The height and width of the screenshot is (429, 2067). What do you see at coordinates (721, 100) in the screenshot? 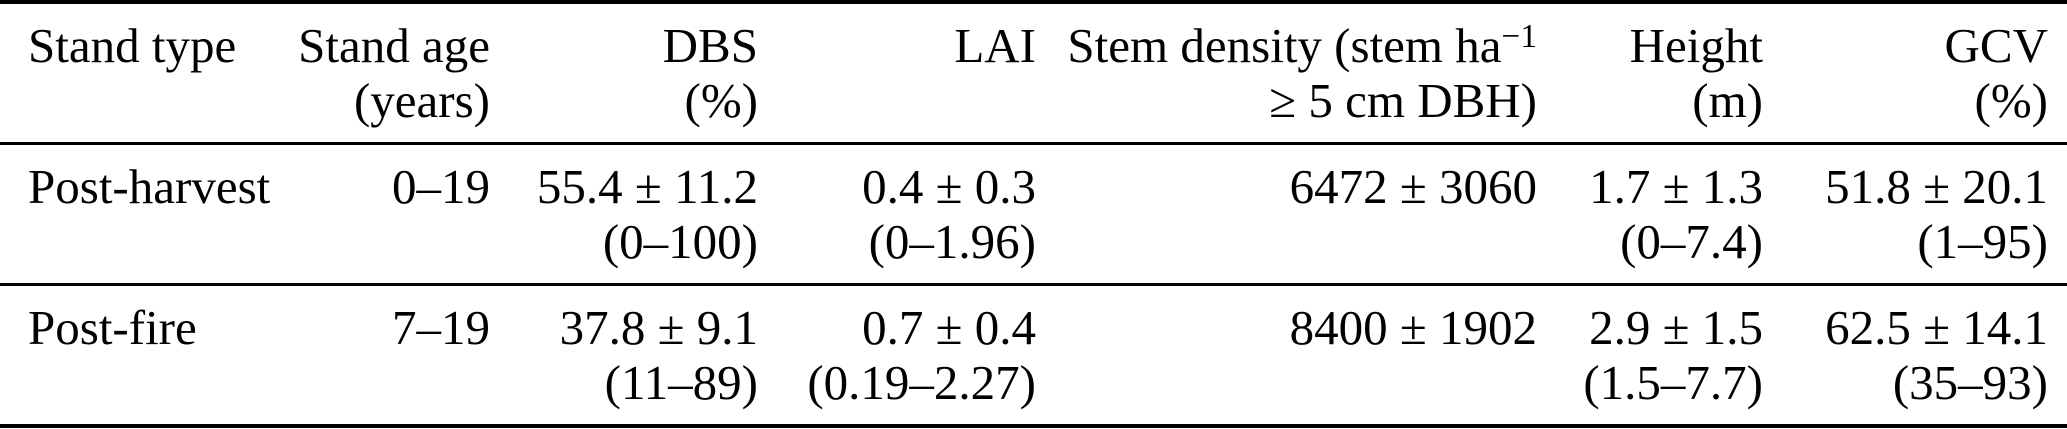
I see `header-dbs-unit: (%)` at bounding box center [721, 100].